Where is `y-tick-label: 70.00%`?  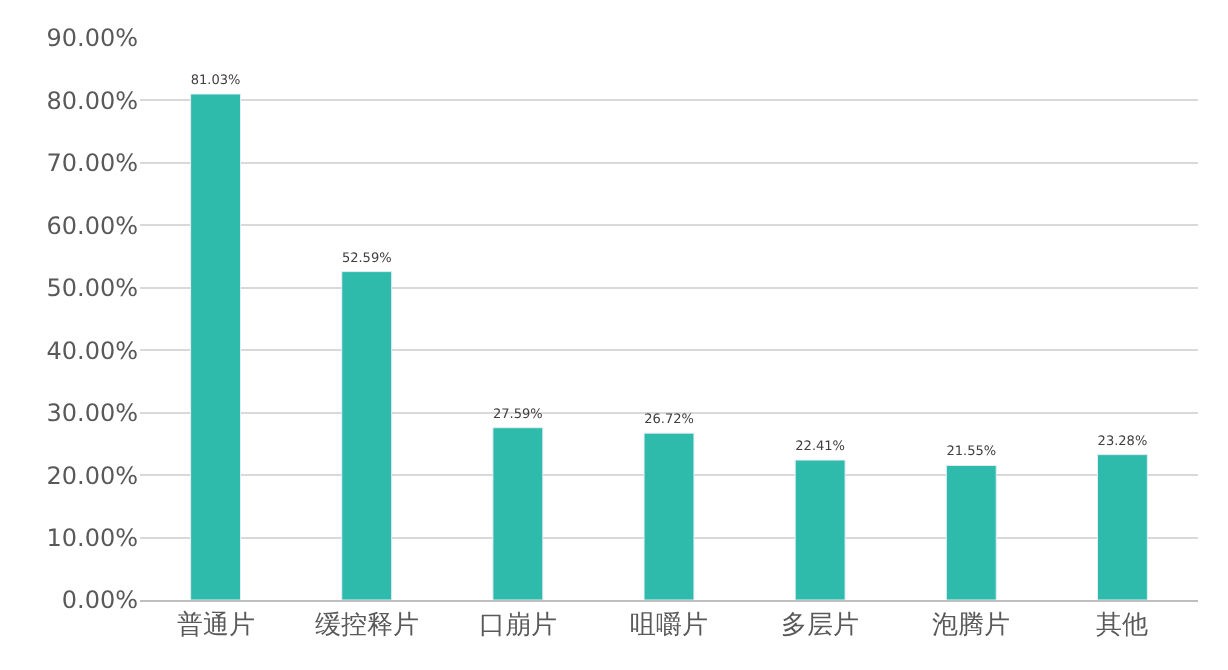 y-tick-label: 70.00% is located at coordinates (92, 163).